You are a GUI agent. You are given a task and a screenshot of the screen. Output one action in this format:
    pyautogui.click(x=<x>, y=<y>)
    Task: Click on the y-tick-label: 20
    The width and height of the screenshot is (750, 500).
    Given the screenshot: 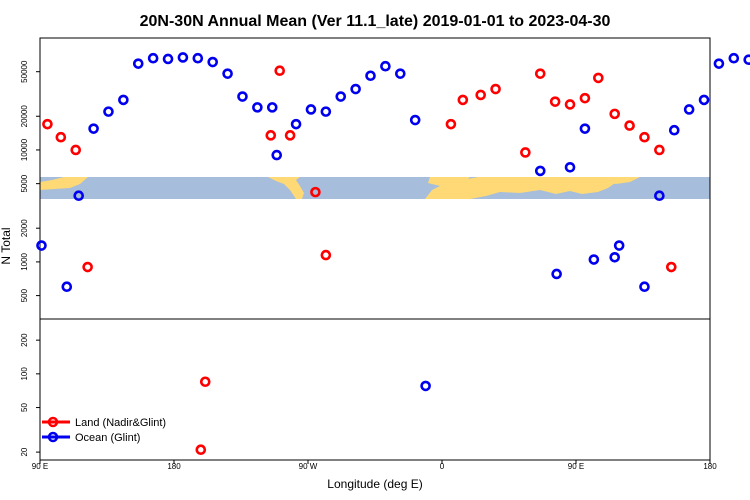 What is the action you would take?
    pyautogui.click(x=24, y=451)
    